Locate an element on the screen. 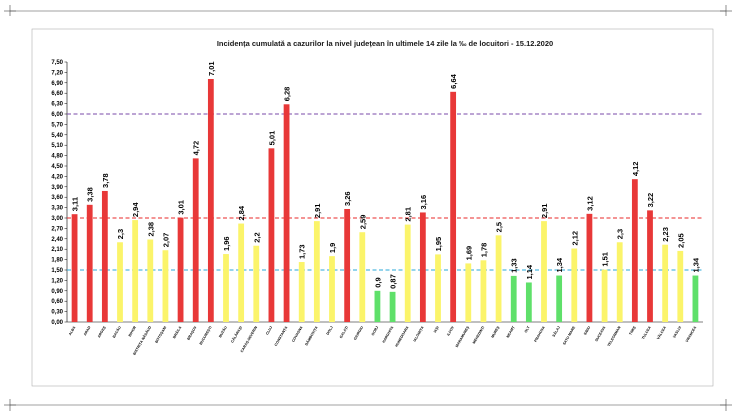  x-tick-label: ARGEȘ is located at coordinates (102, 332).